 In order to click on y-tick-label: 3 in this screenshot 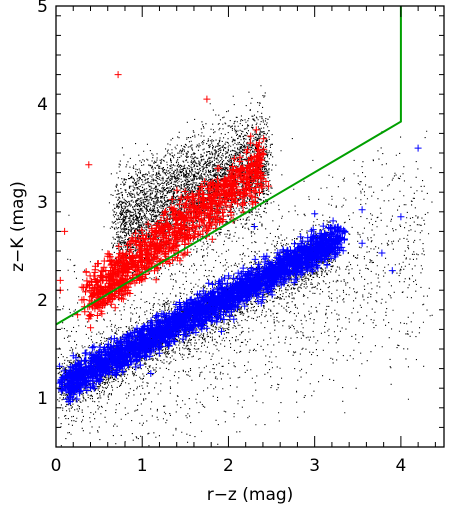, I will do `click(42, 203)`.